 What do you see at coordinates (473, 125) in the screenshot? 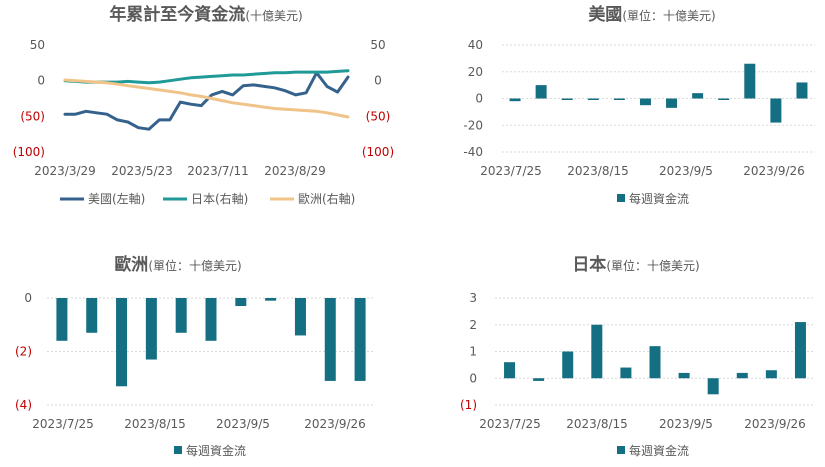
I see `y-tick: -20` at bounding box center [473, 125].